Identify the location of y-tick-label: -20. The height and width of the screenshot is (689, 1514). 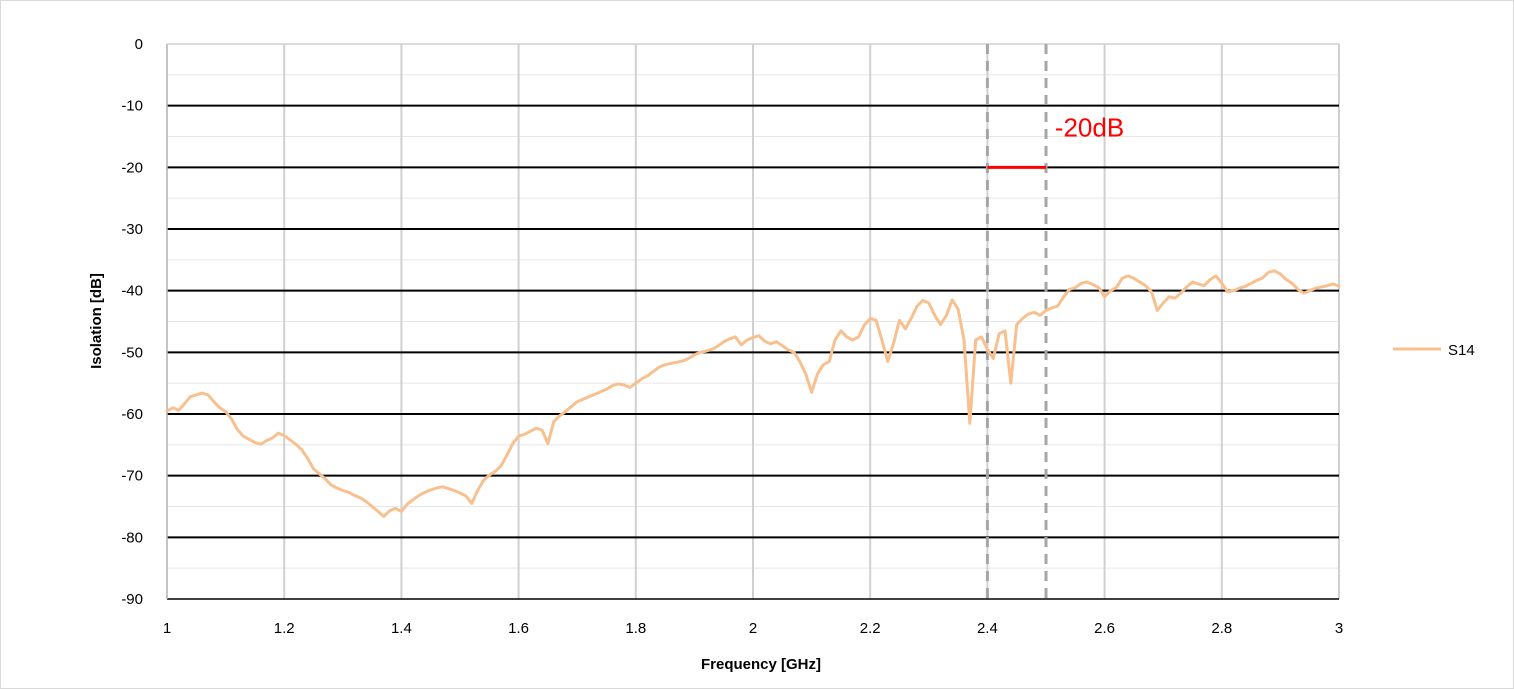
(132, 167).